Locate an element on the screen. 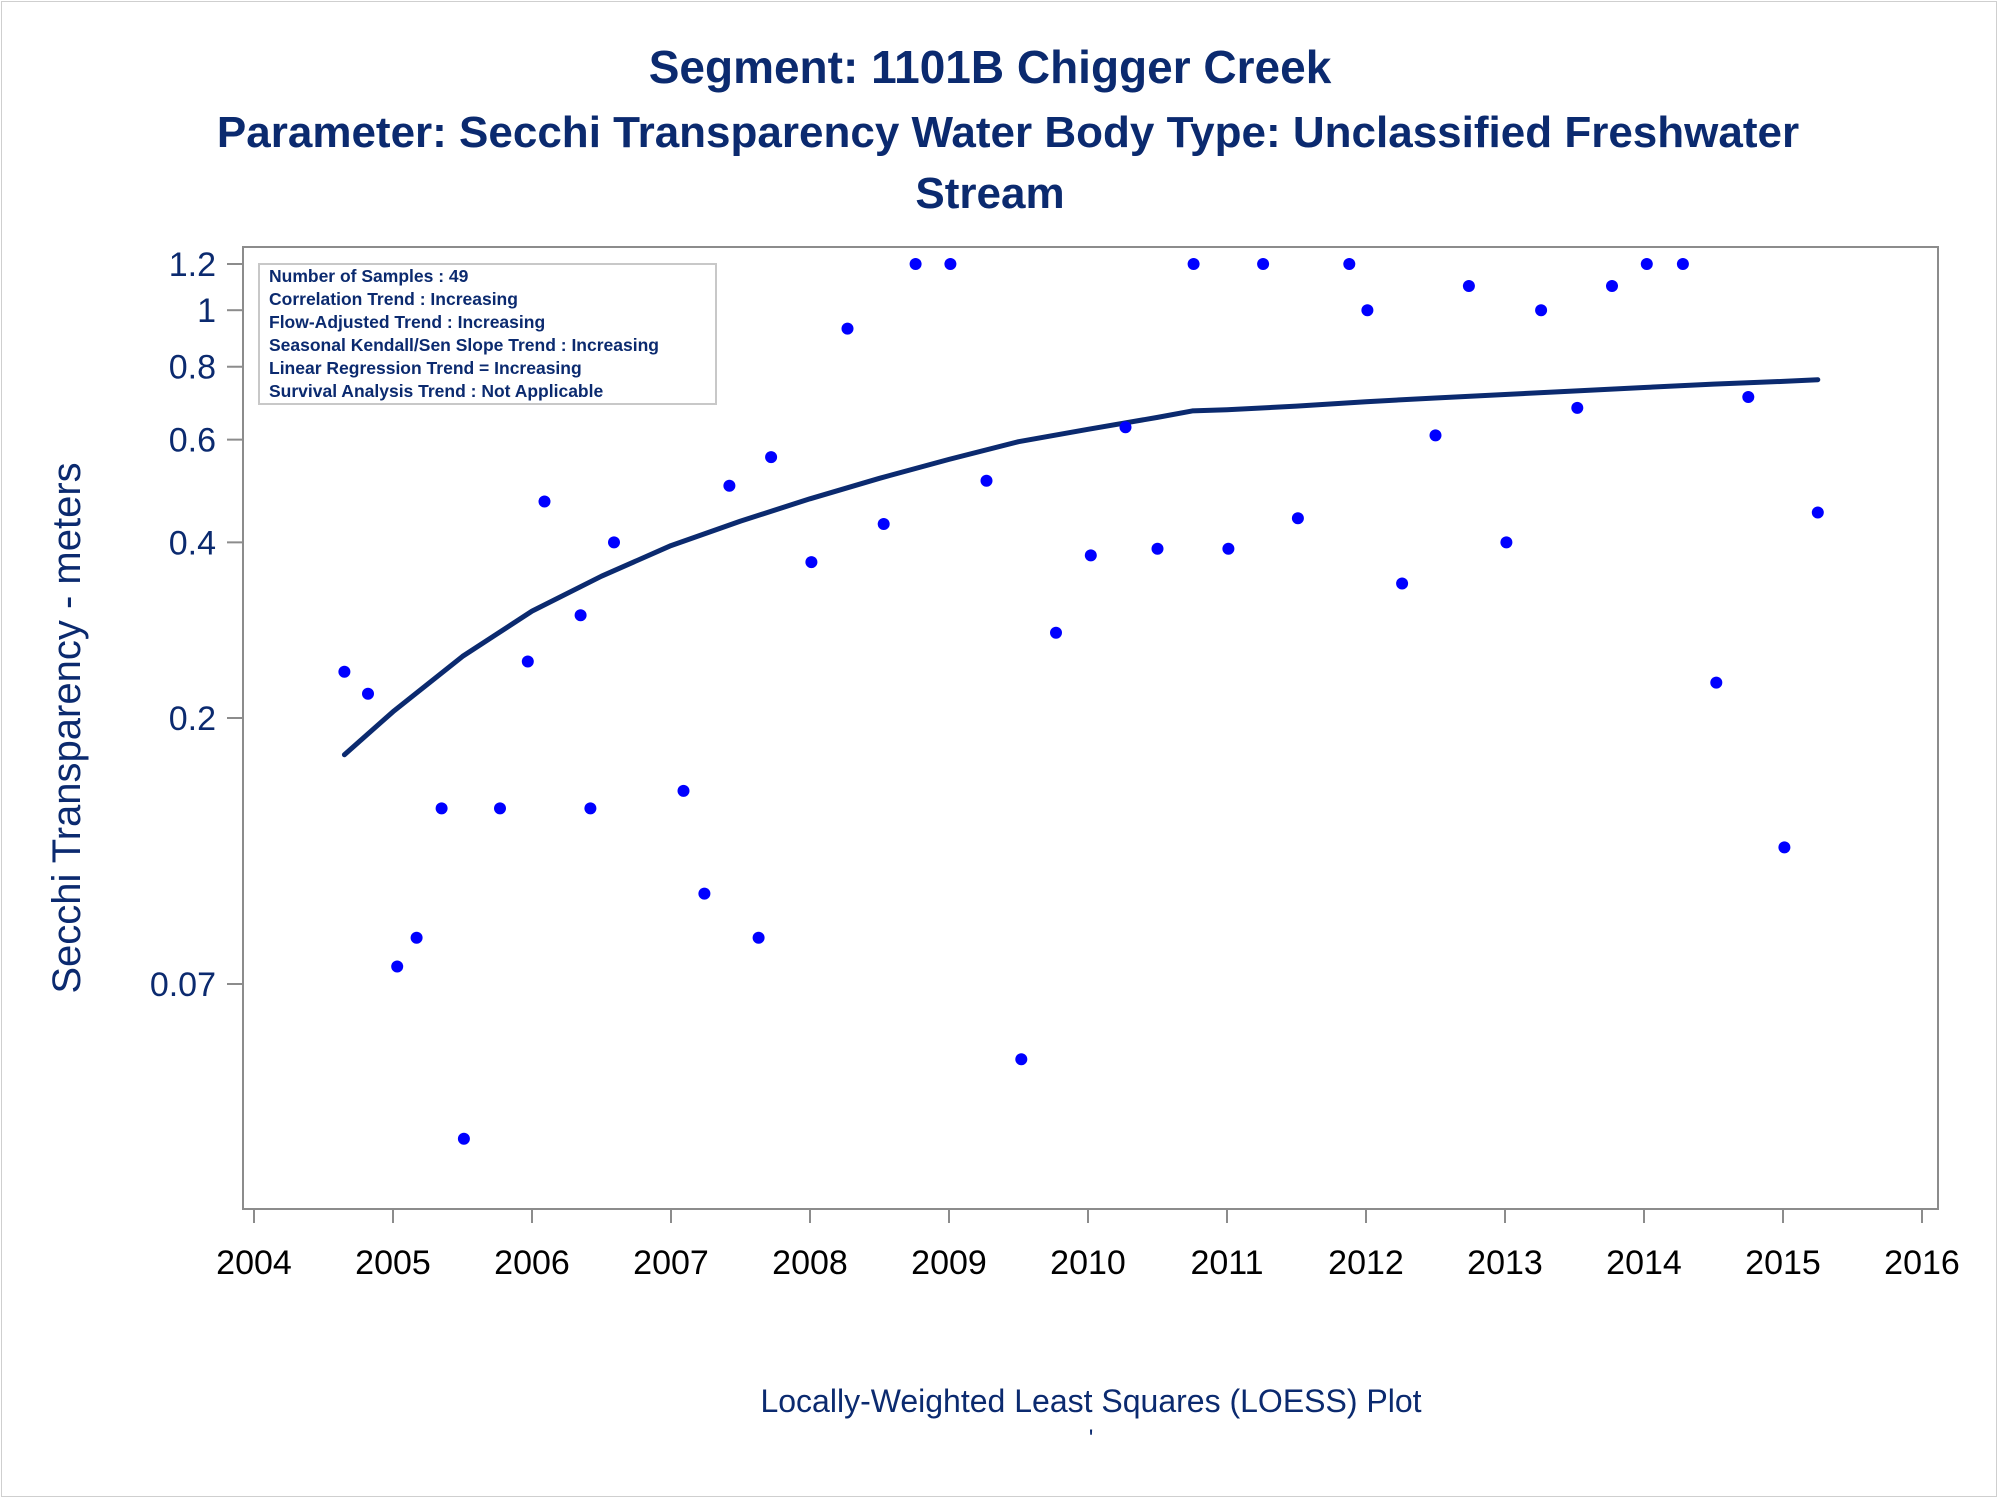  x-tick-label: 2004 is located at coordinates (254, 1263).